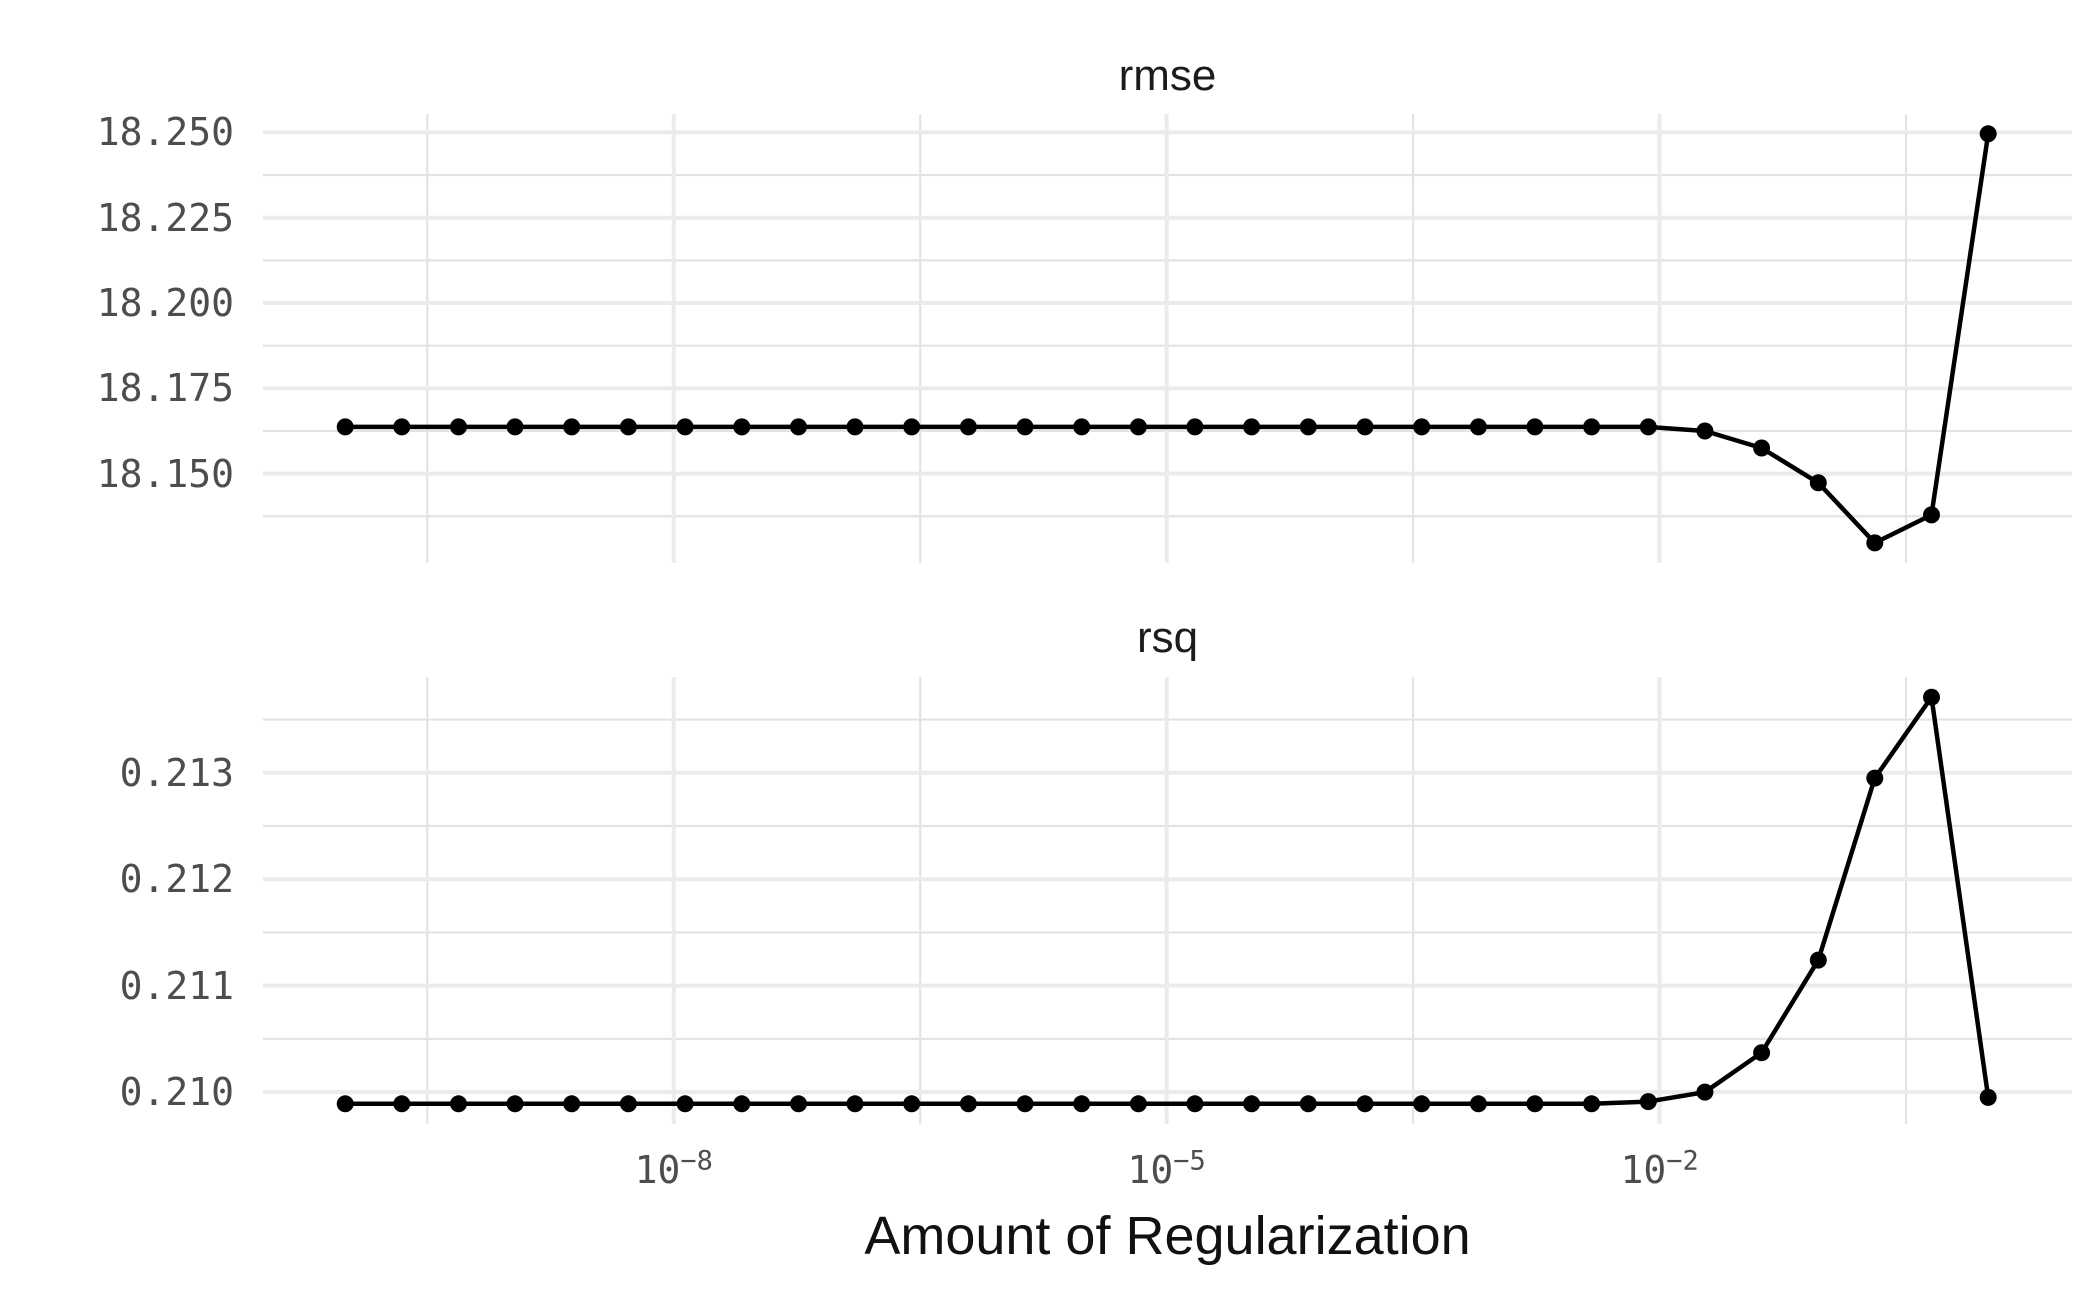  I want to click on y-axis-tick-label: 0.212, so click(176, 879).